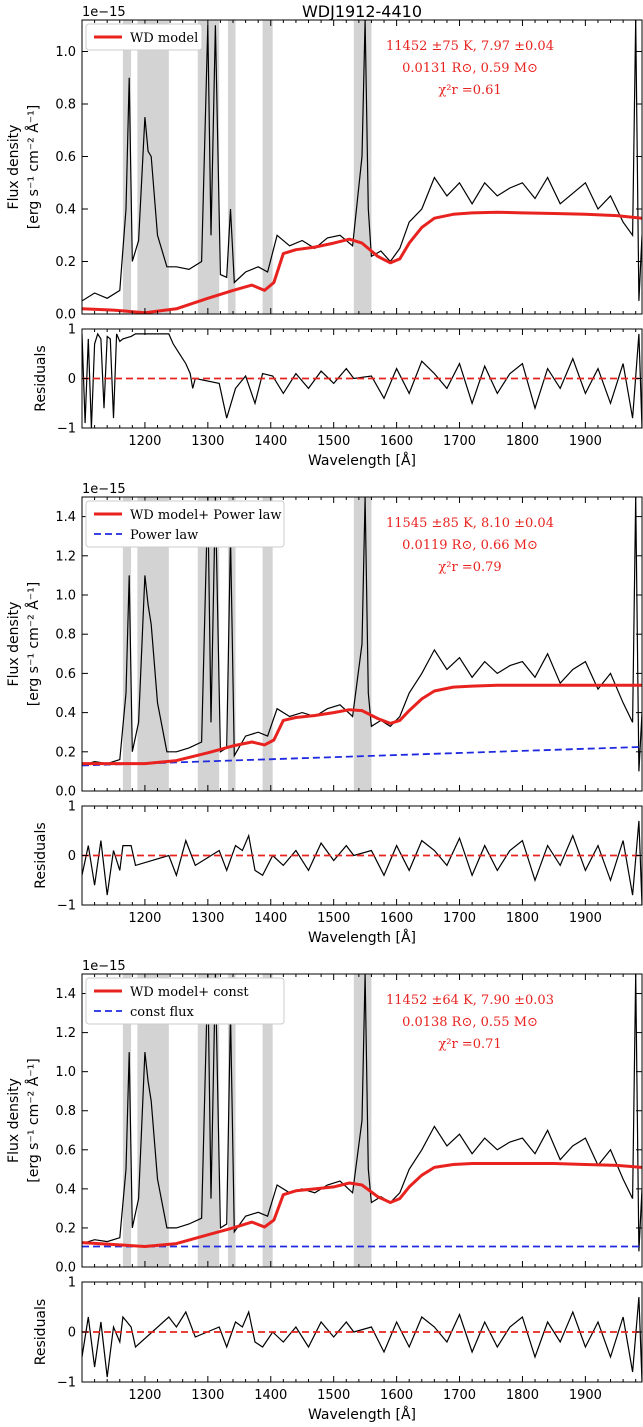 This screenshot has width=643, height=1427. I want to click on legend-label: const flux, so click(162, 1012).